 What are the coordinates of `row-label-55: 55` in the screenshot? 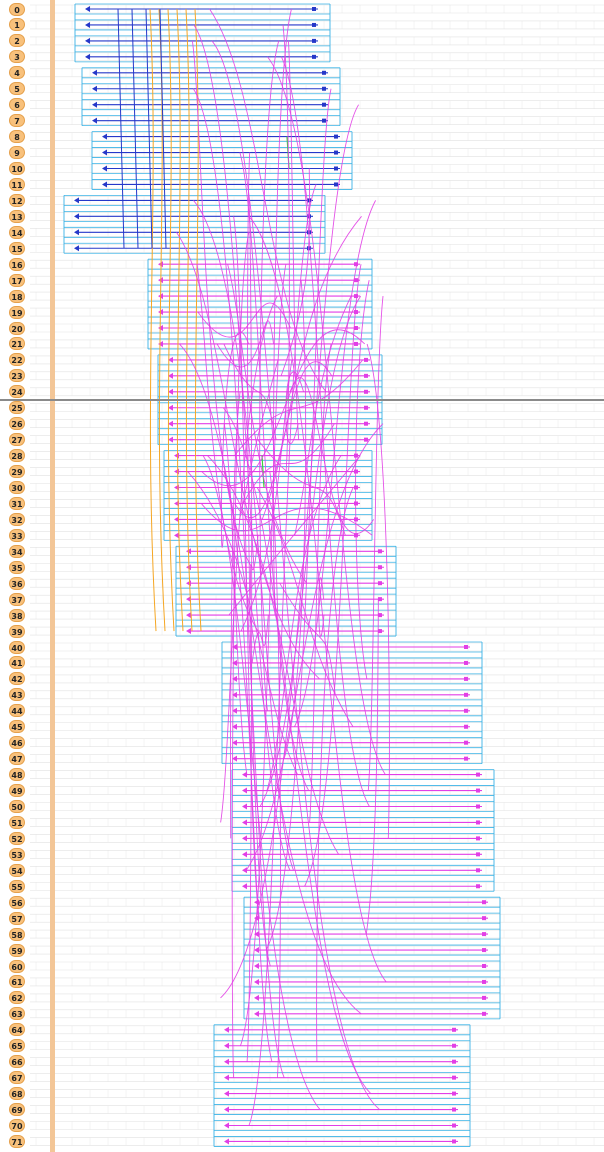 It's located at (17, 886).